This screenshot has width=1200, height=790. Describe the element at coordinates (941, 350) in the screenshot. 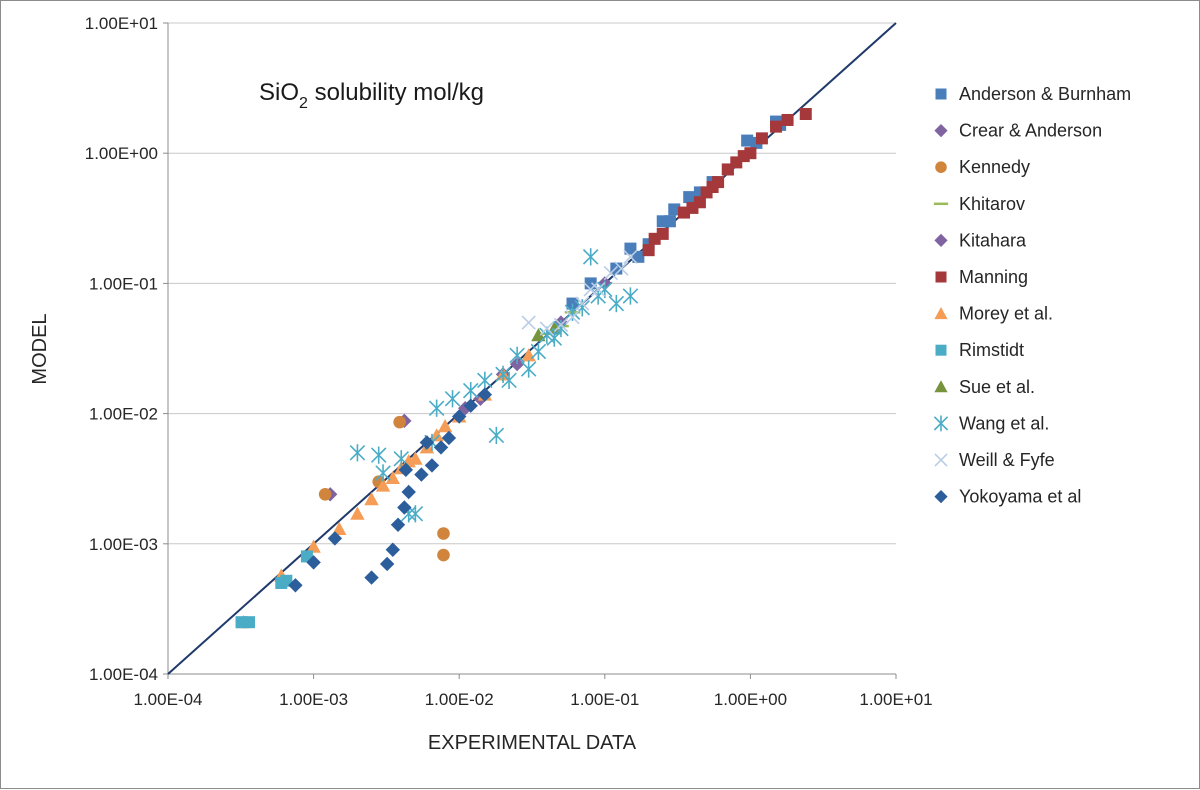

I see `legend-marker-rimstidt` at that location.